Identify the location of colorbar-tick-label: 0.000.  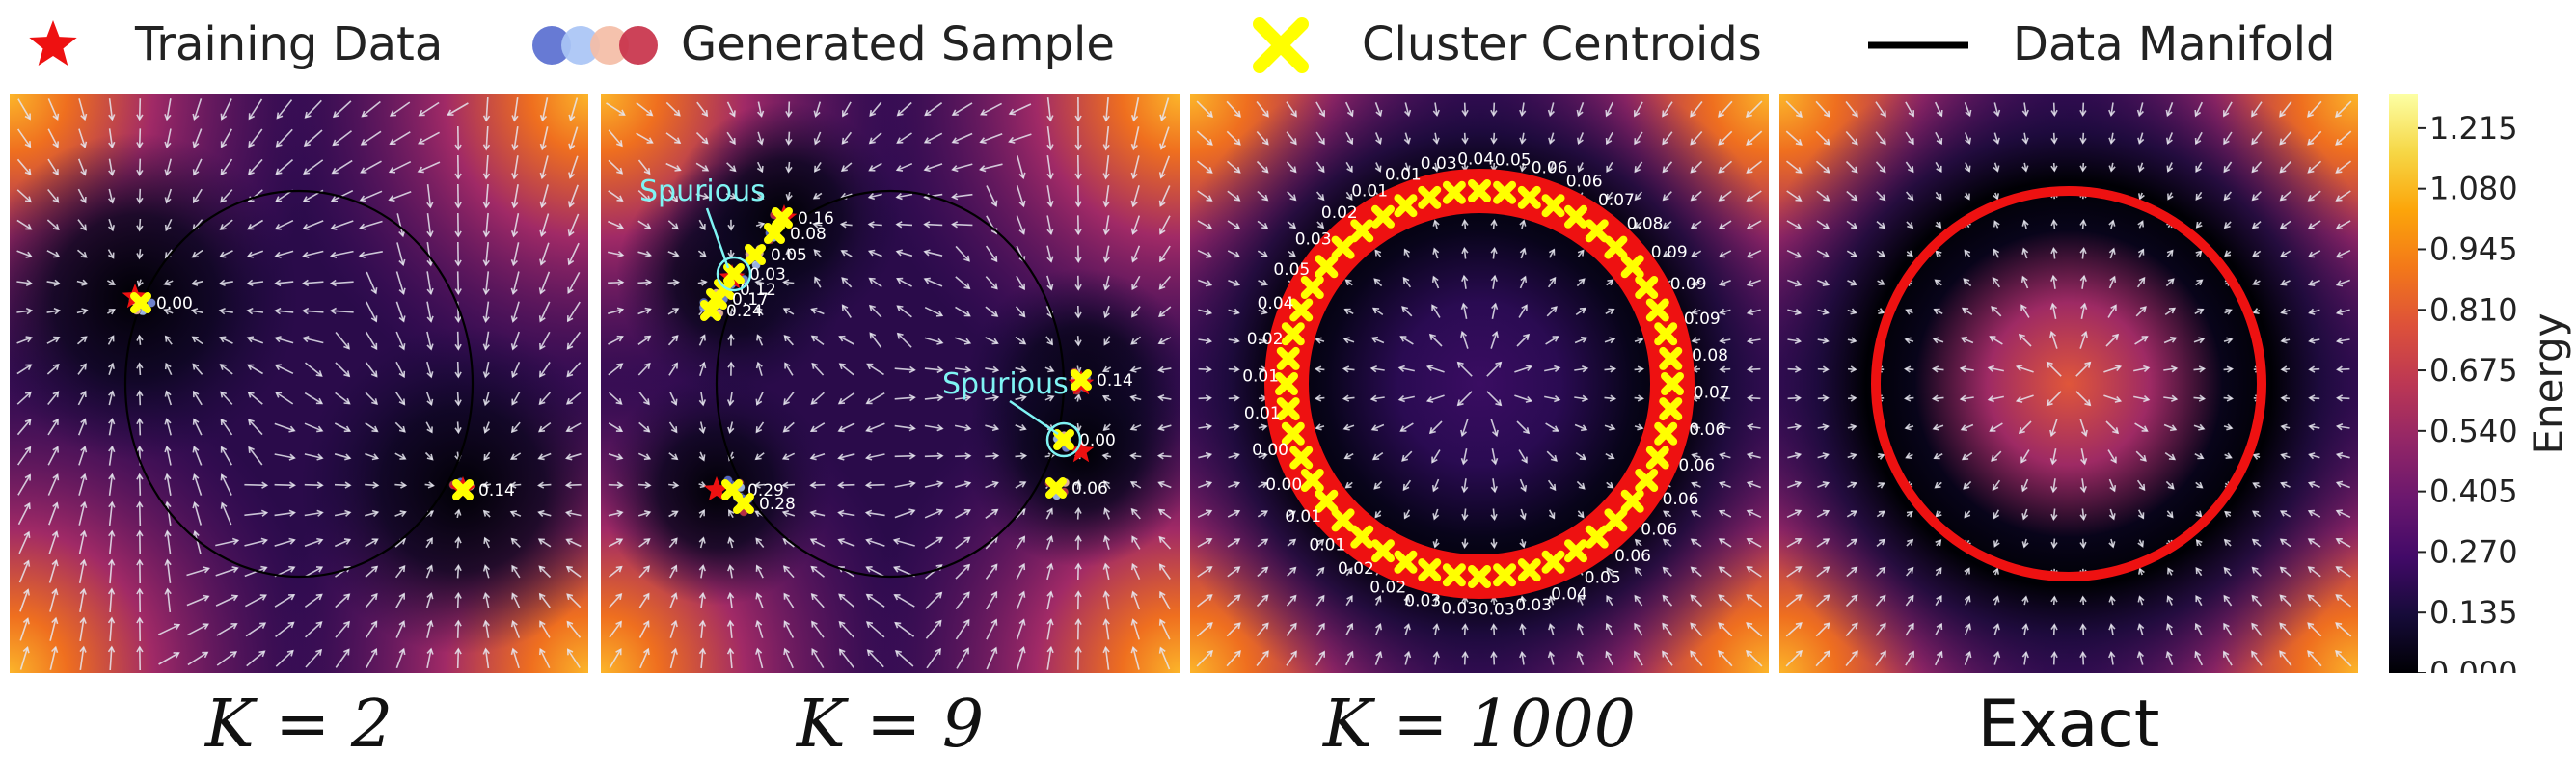
(2473, 664).